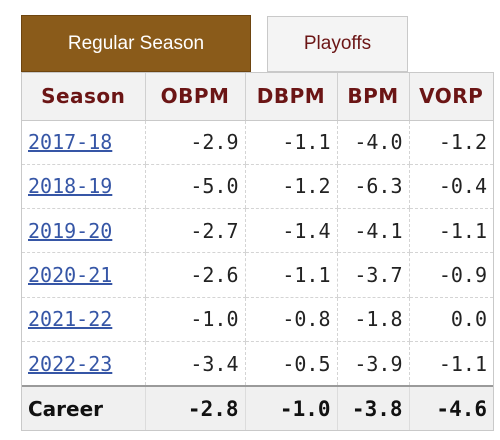 The width and height of the screenshot is (500, 440). I want to click on table-row: 2019-20 -2.7 -1.4 -4.1 -1.1, so click(257, 231).